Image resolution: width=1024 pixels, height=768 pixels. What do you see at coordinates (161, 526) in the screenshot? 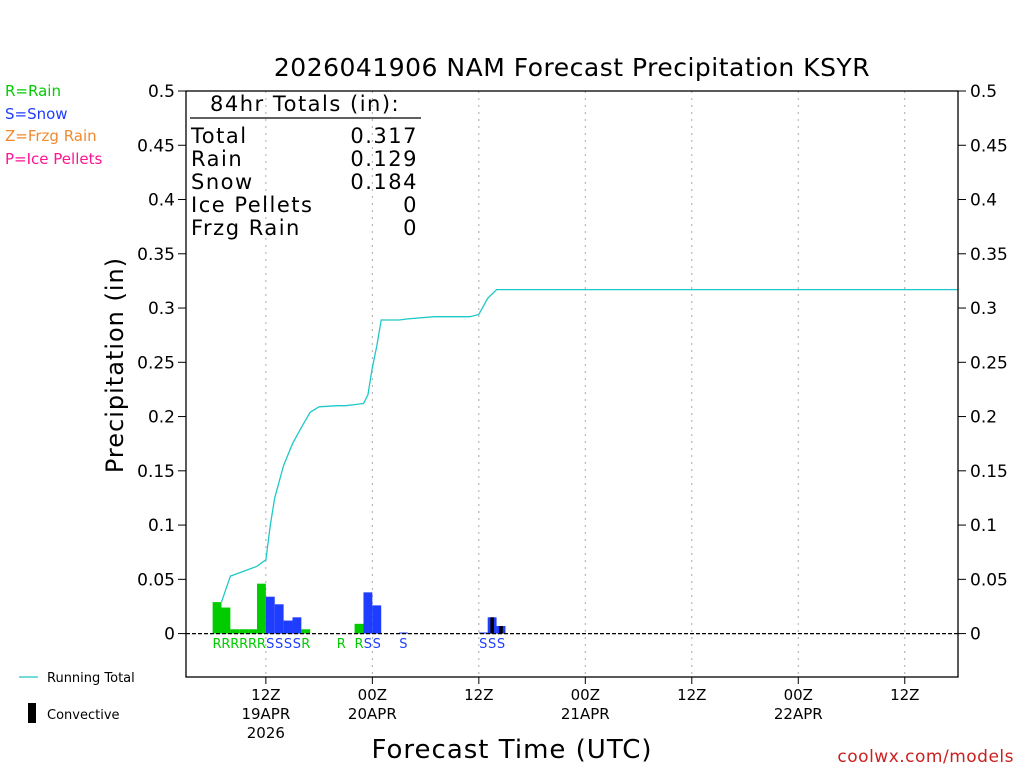
I see `y-tick-label-left: 0.1` at bounding box center [161, 526].